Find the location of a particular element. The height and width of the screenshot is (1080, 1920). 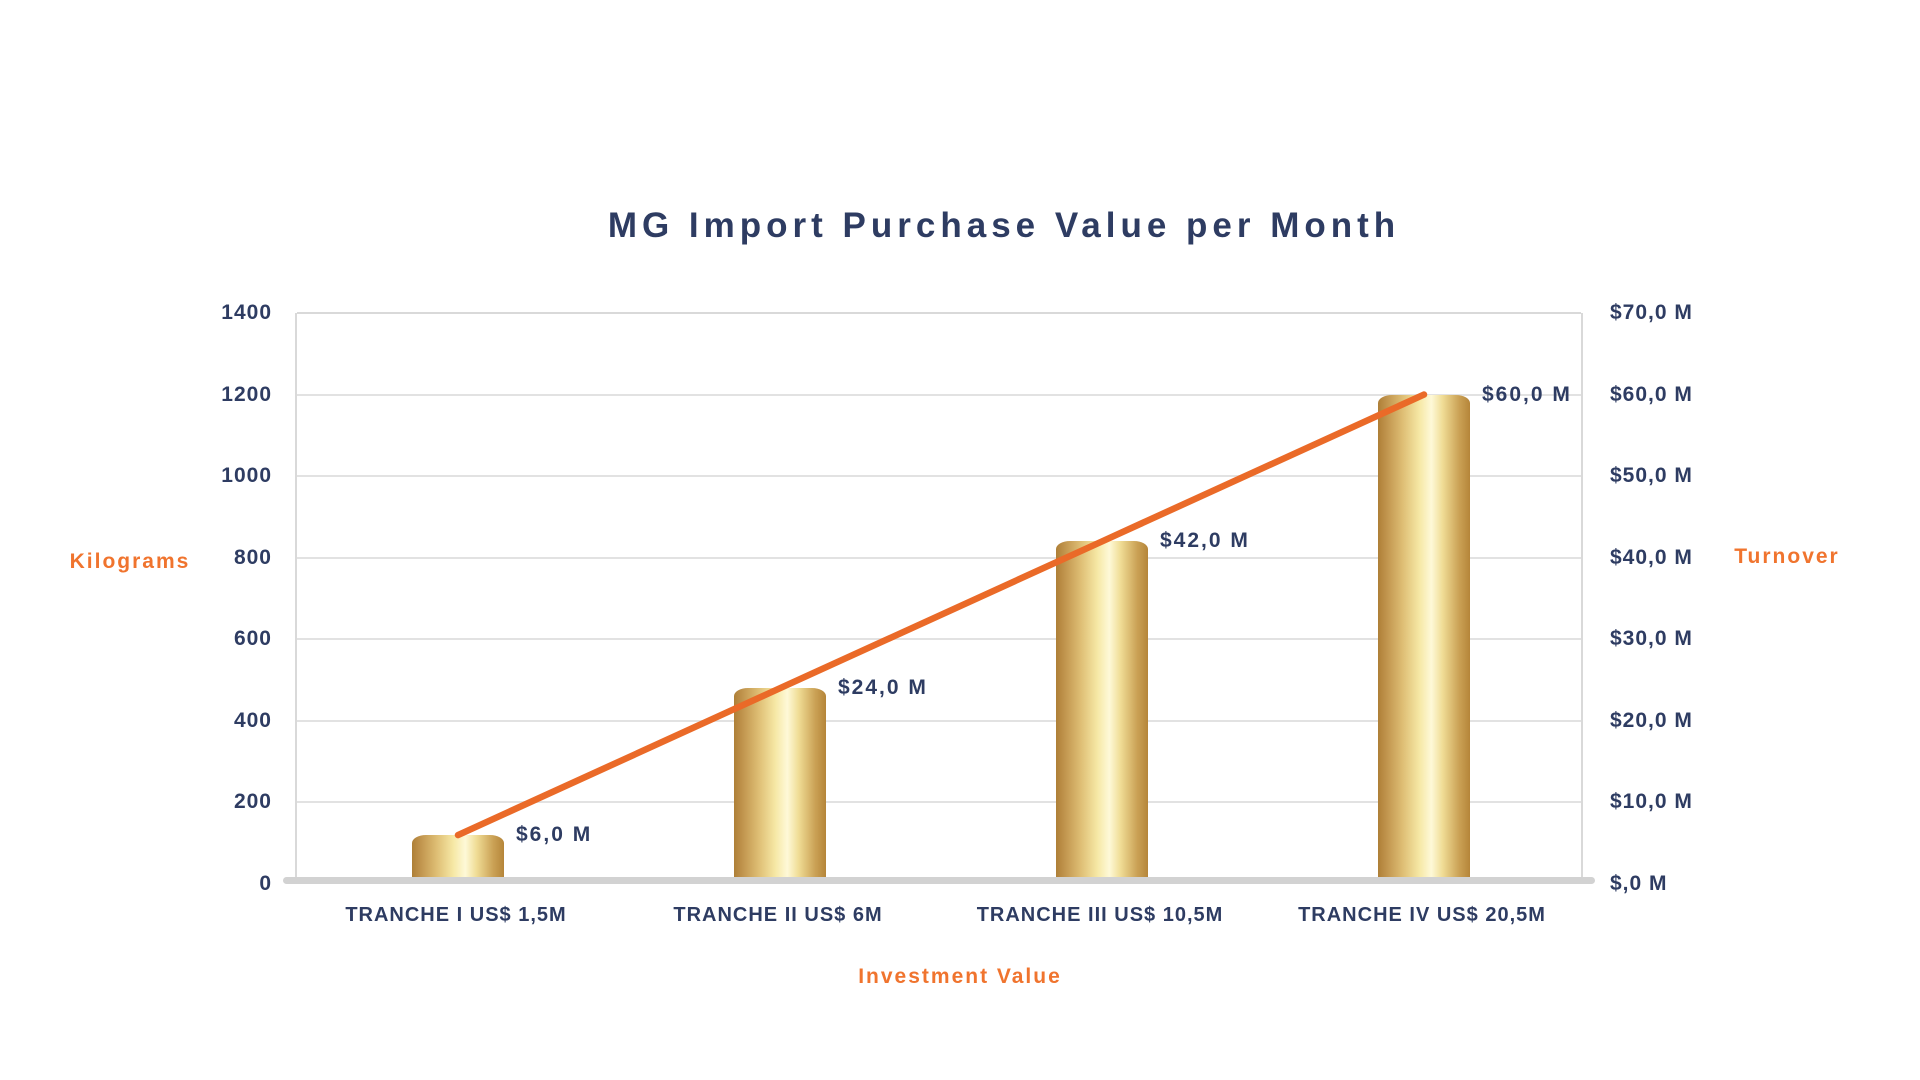

right-tick-1: $60,0 M is located at coordinates (1651, 394).